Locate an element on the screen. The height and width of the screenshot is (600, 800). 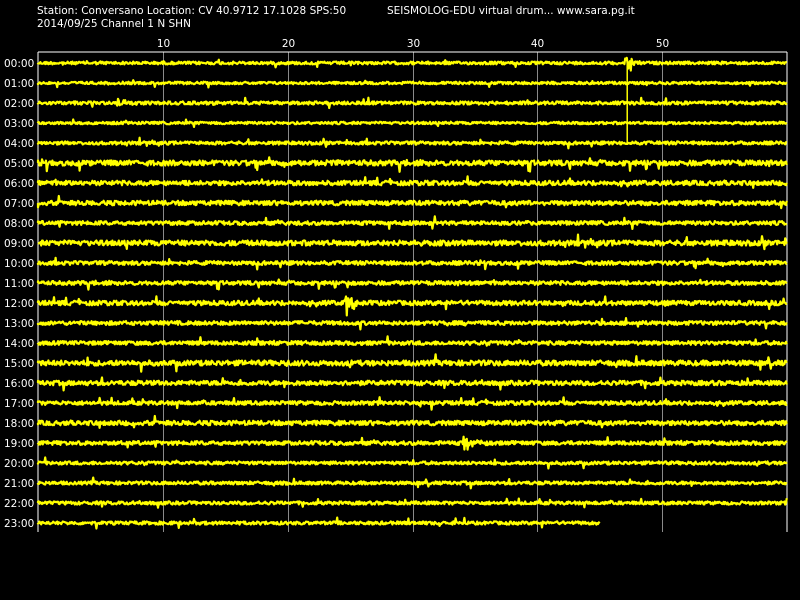
row-label: 20:00 is located at coordinates (19, 464).